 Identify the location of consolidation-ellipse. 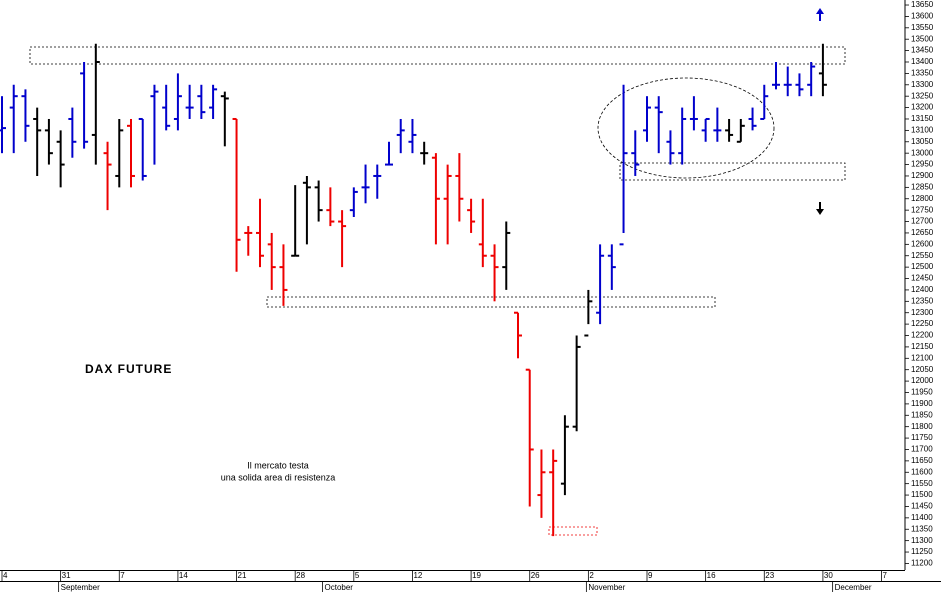
(686, 128).